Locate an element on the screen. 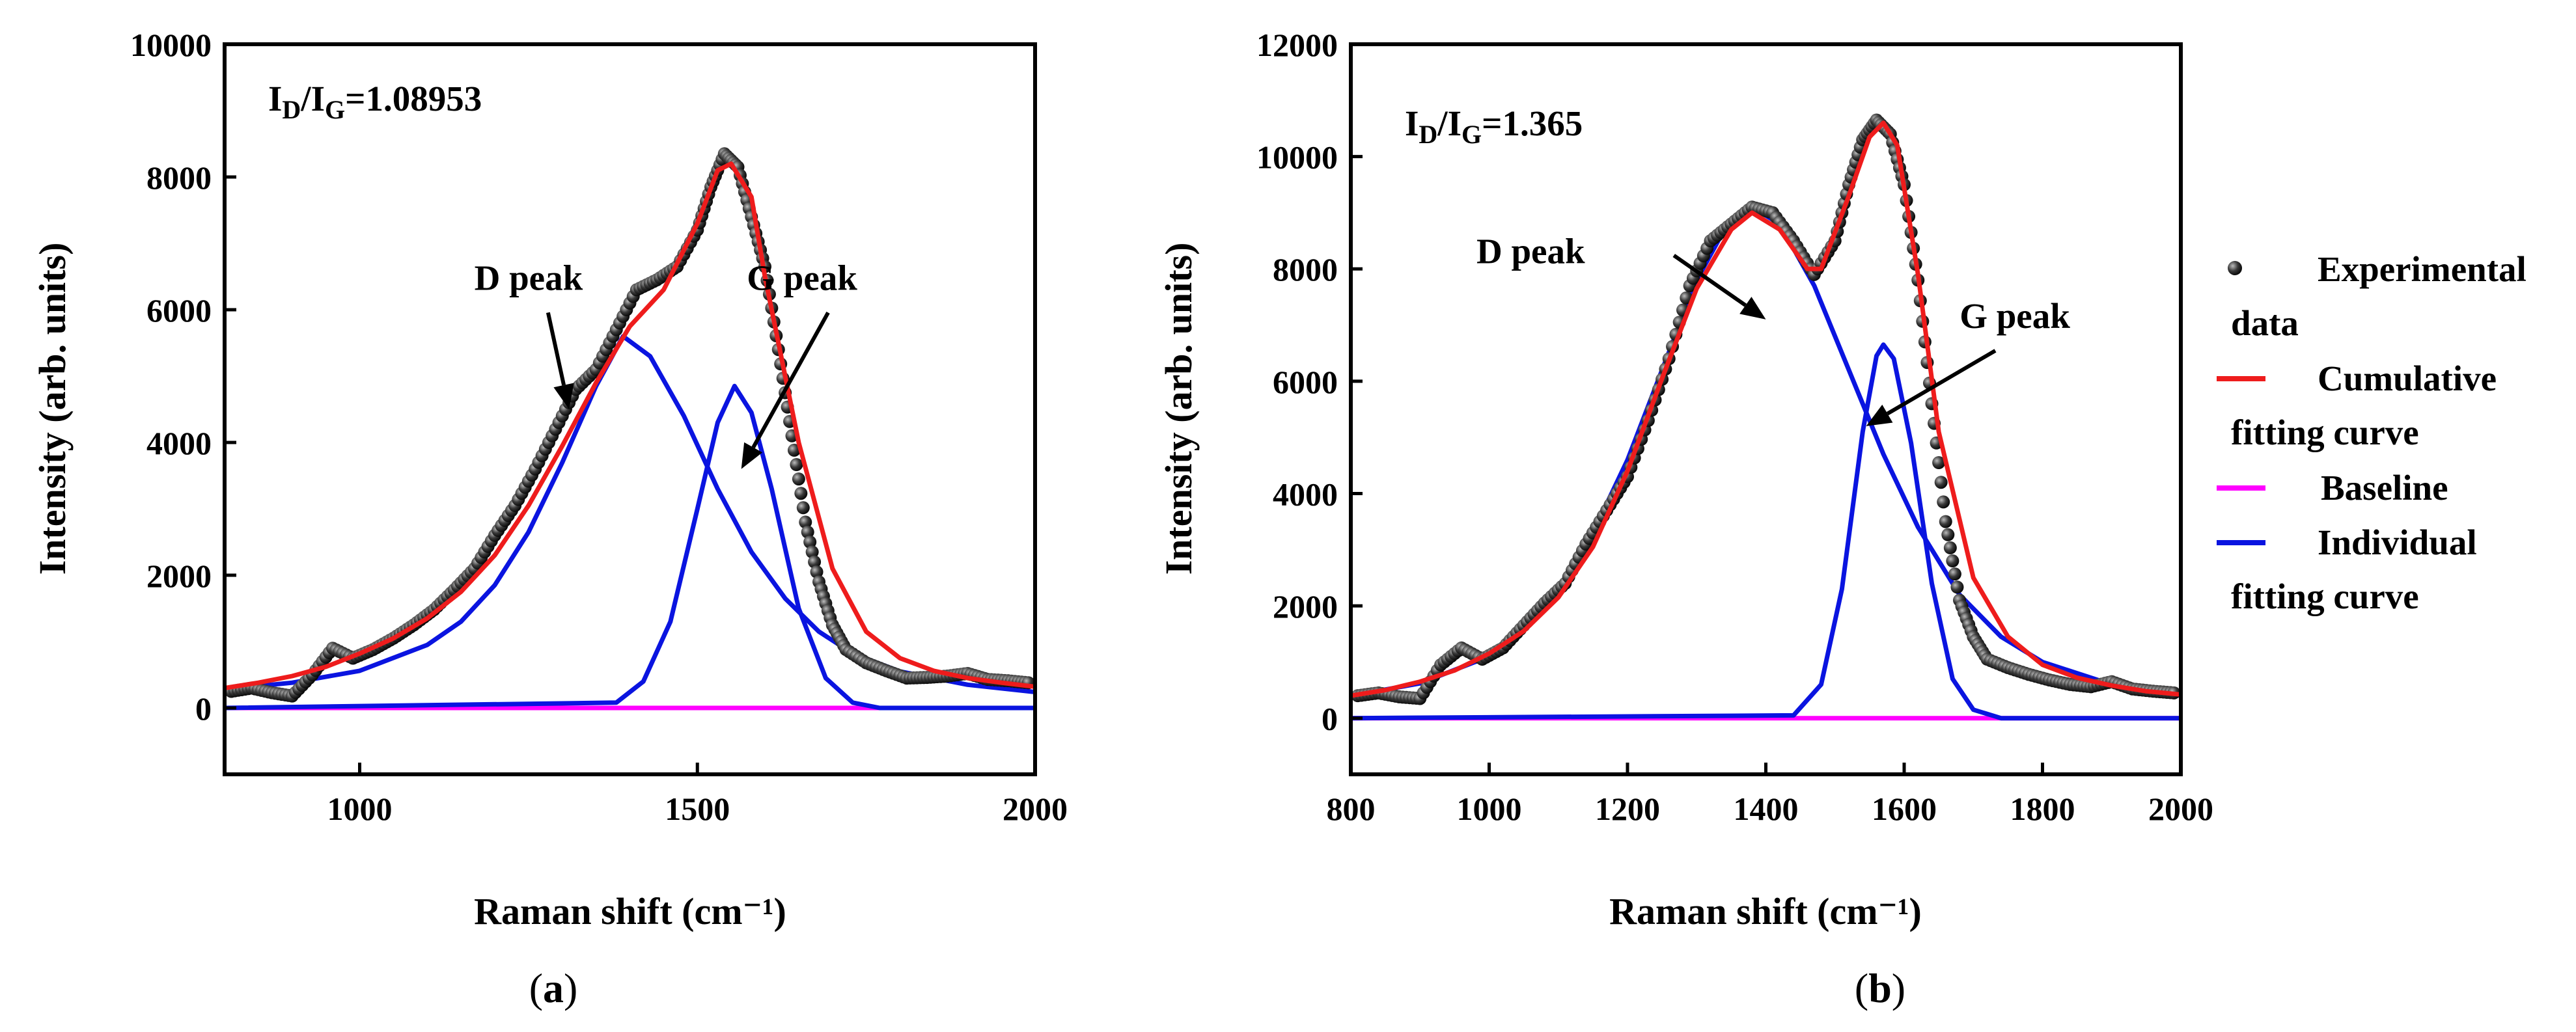 This screenshot has height=1032, width=2576. panel-a-annotation-g-peak: G peak is located at coordinates (802, 278).